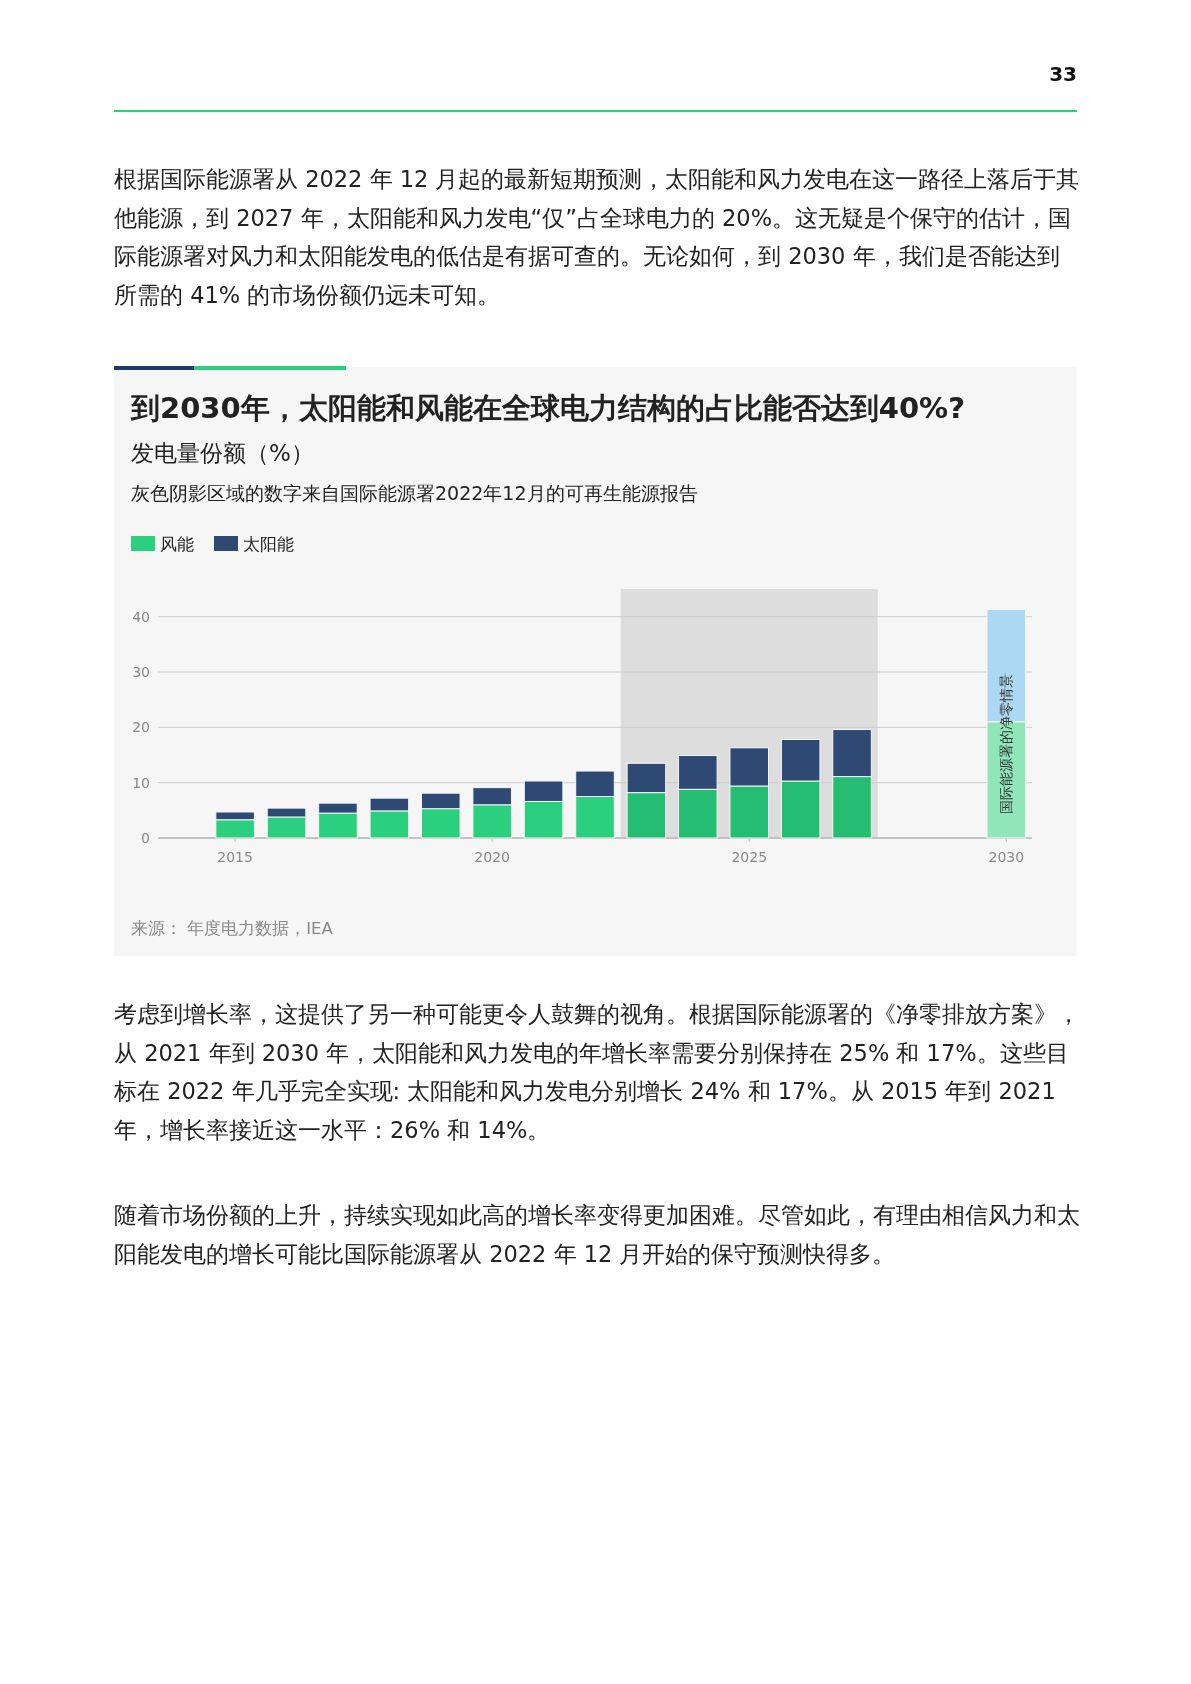  Describe the element at coordinates (232, 928) in the screenshot. I see `source-note: 来源： 年度电力数据，IEA` at that location.